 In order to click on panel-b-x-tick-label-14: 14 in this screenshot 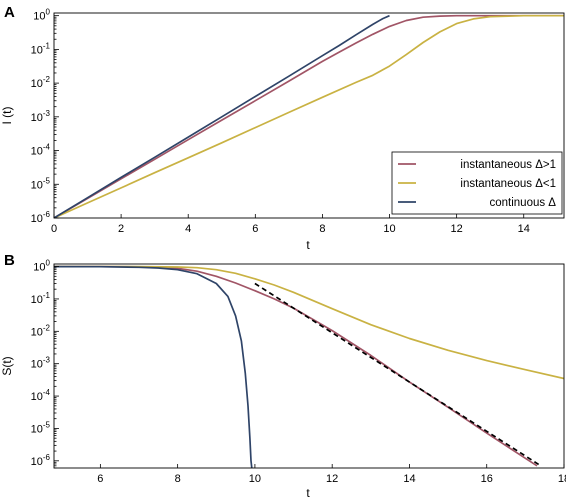, I will do `click(409, 479)`.